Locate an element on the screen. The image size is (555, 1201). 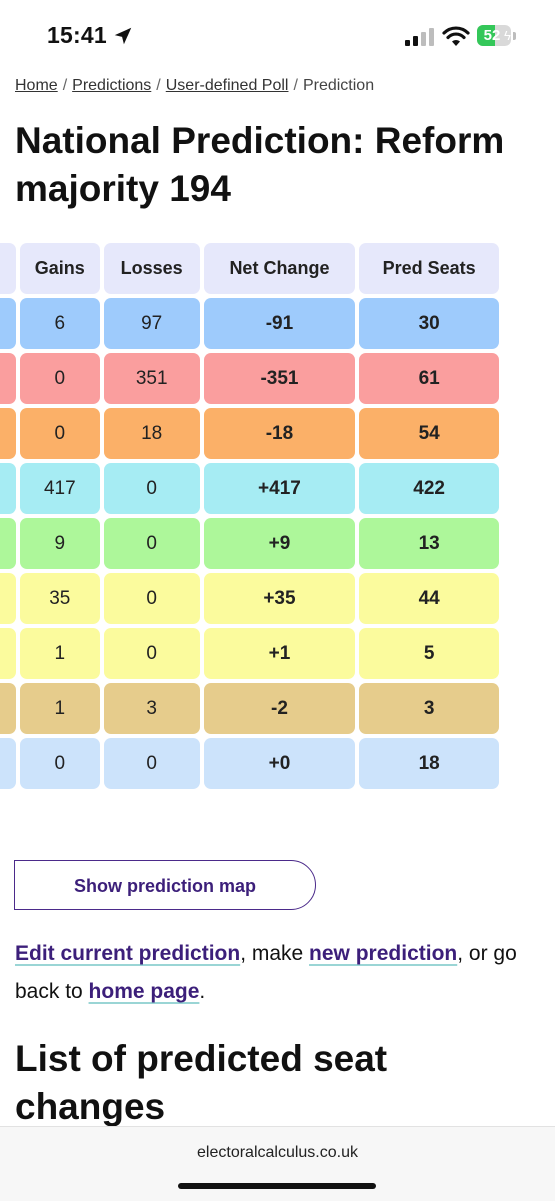
table-row: 6 97 -91 30 is located at coordinates (249, 323).